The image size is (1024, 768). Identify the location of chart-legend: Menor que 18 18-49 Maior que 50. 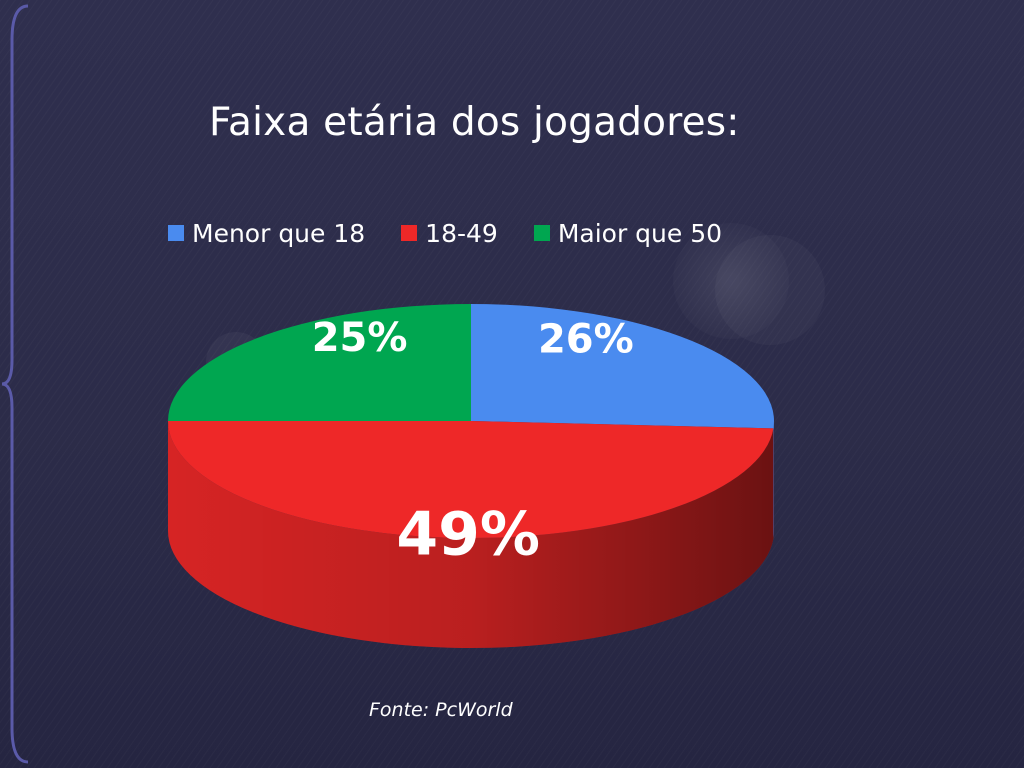
(445, 233).